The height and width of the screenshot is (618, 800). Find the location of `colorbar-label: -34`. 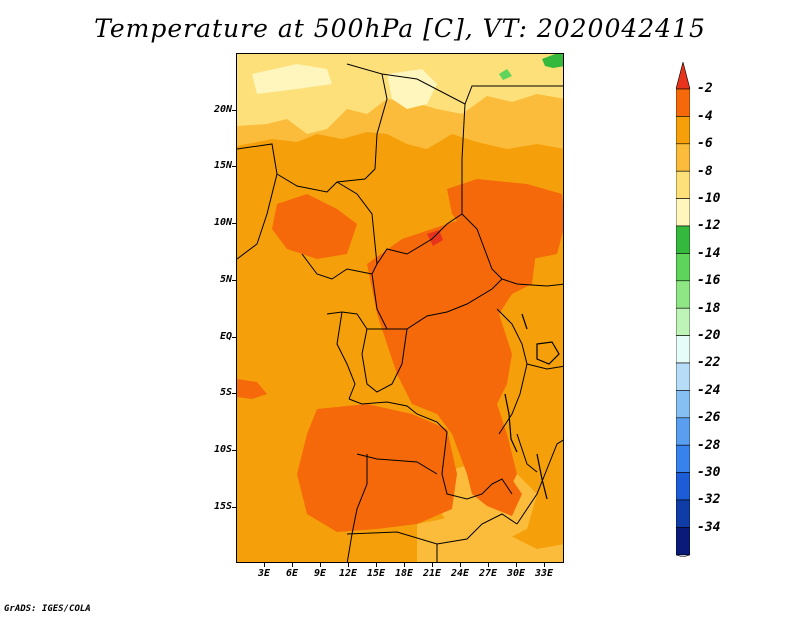

colorbar-label: -34 is located at coordinates (709, 527).